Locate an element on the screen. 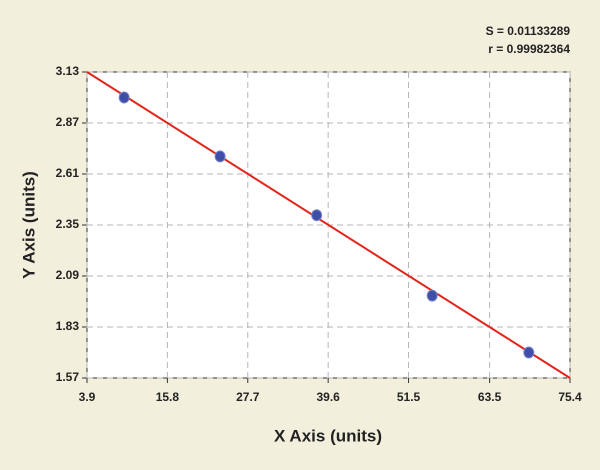  x-tick-label: 27.7 is located at coordinates (248, 397).